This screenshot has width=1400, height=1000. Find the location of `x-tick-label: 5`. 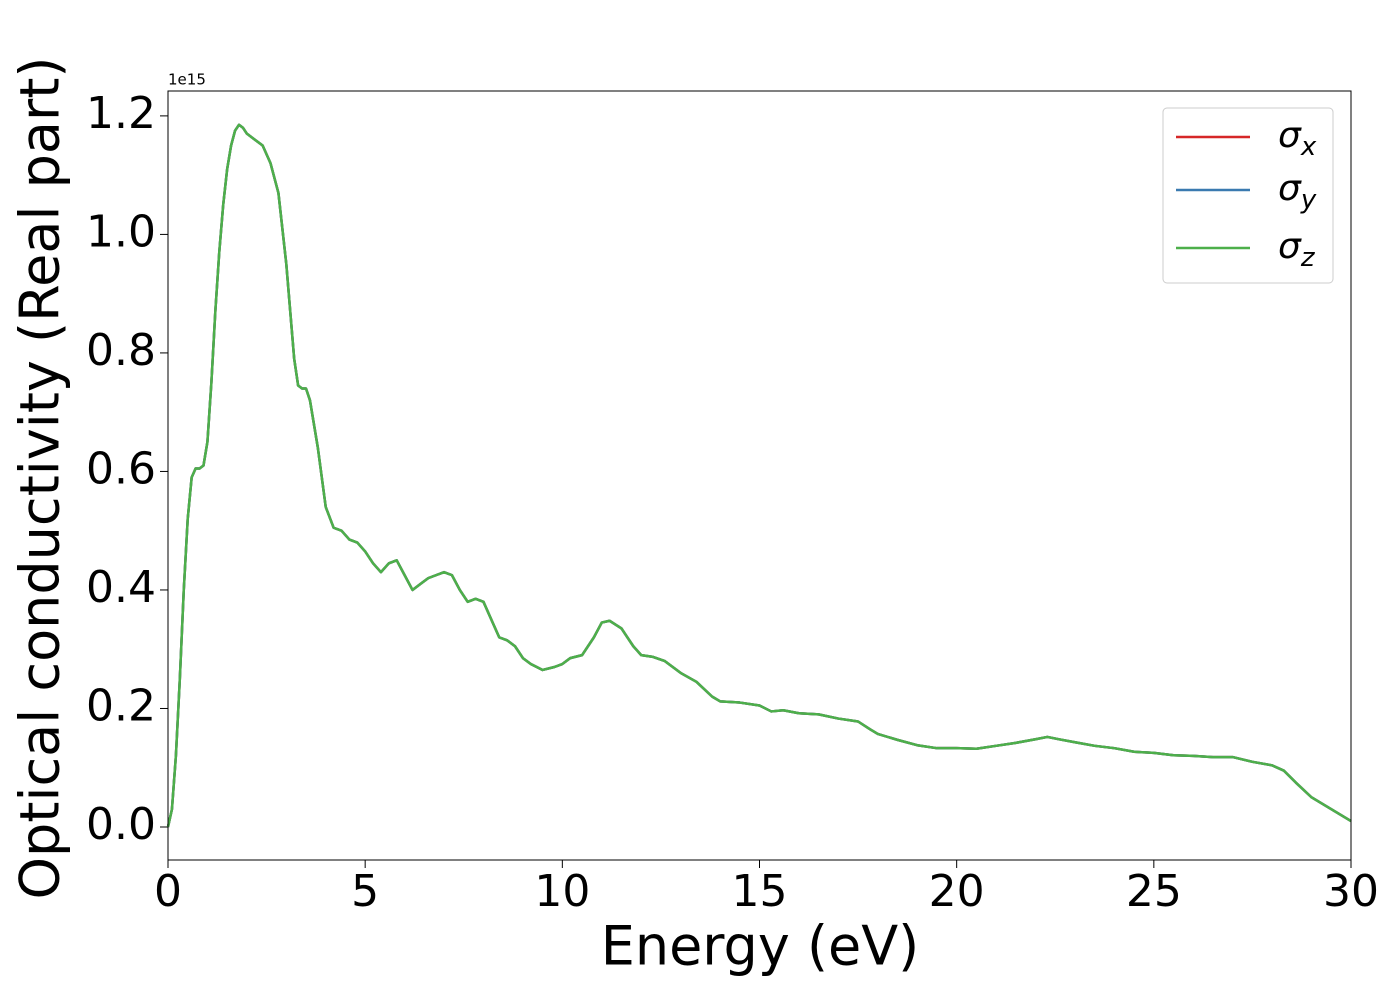

x-tick-label: 5 is located at coordinates (365, 891).